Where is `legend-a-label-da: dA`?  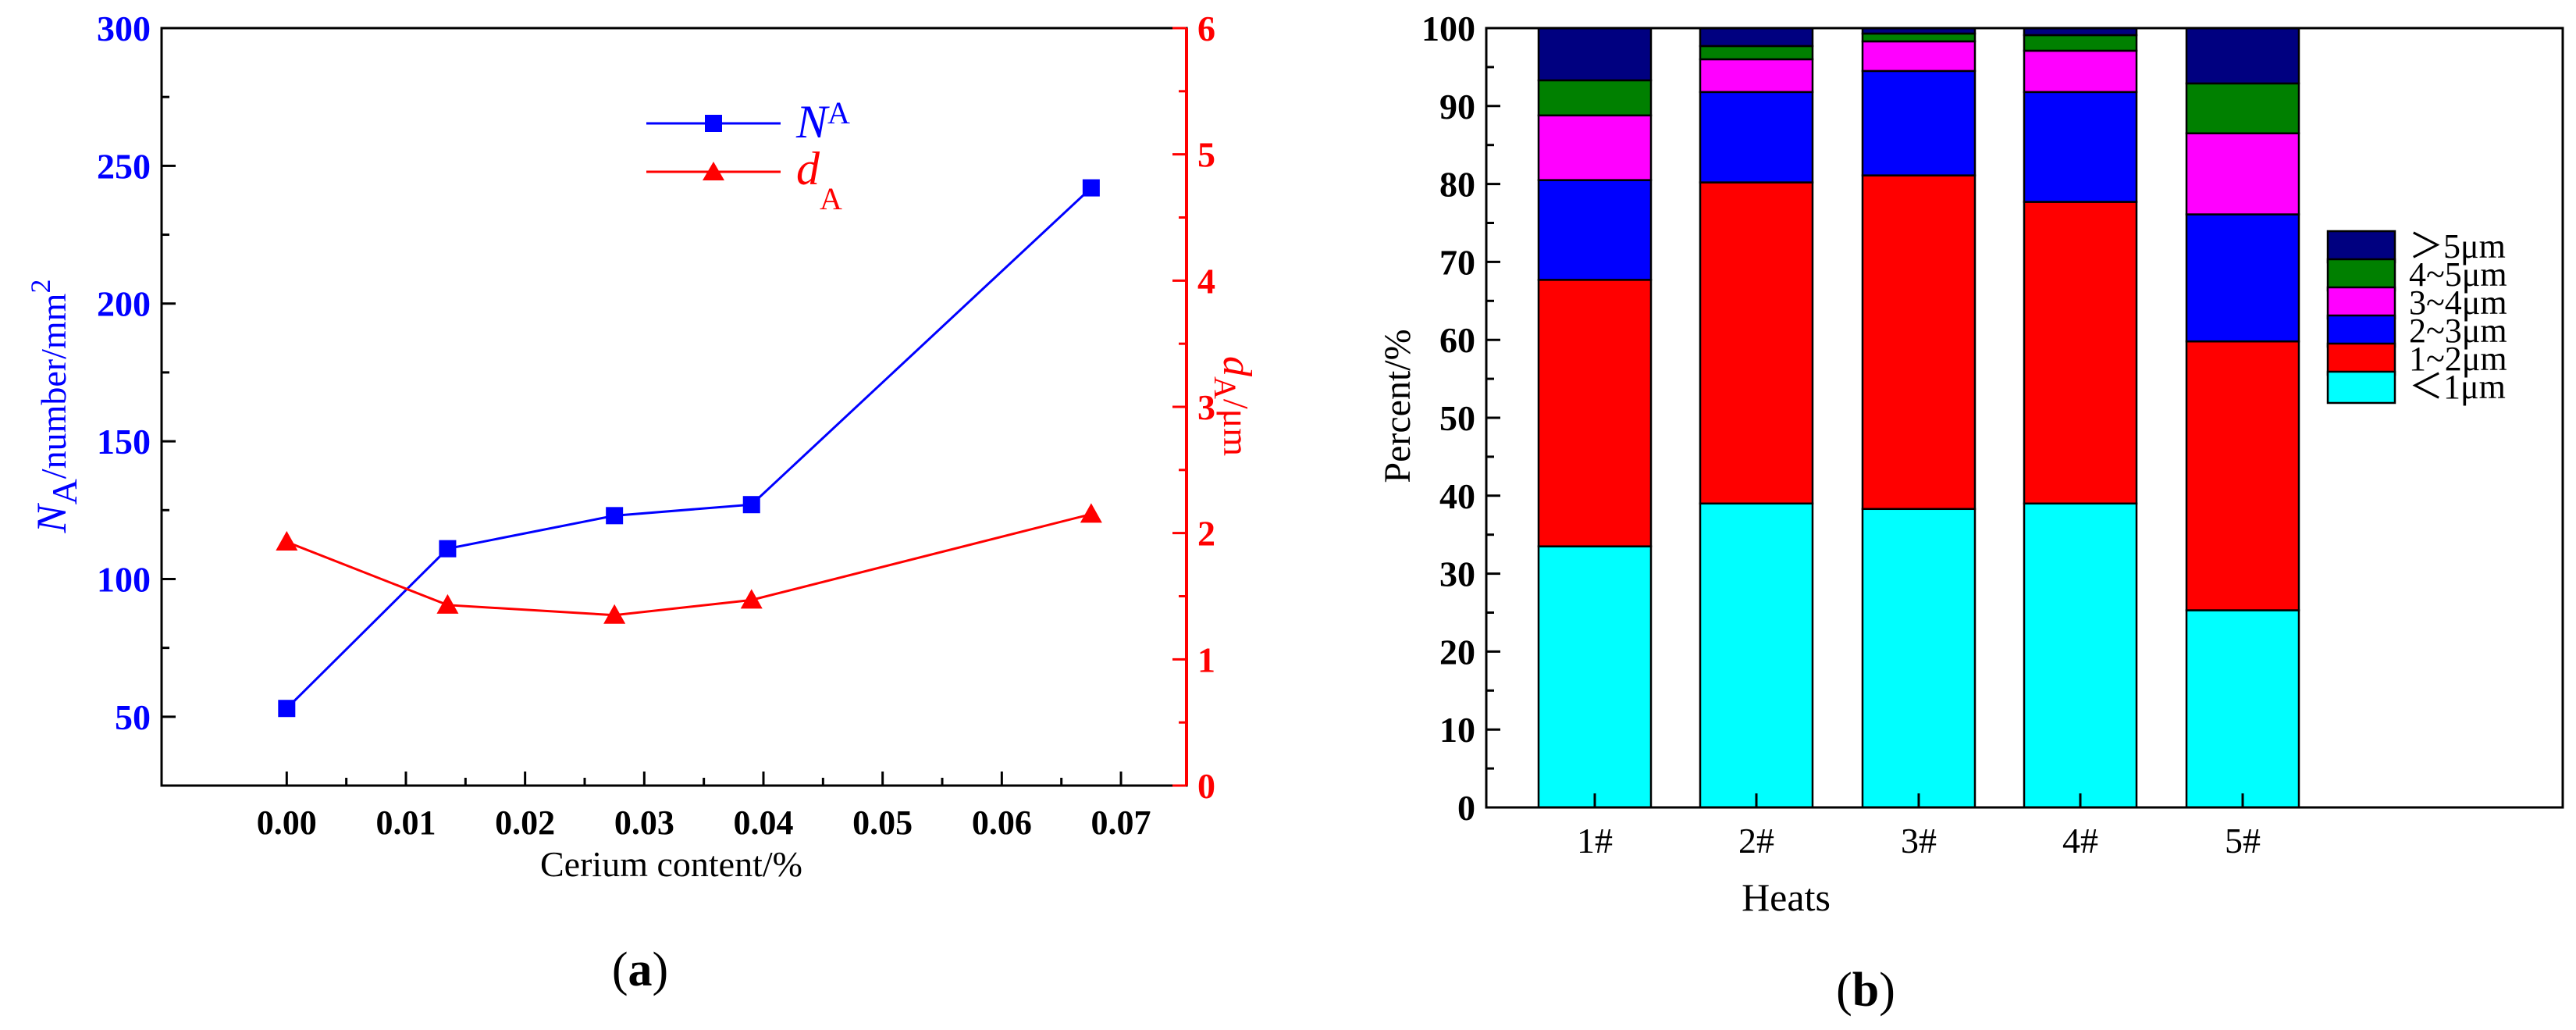 legend-a-label-da: dA is located at coordinates (819, 179).